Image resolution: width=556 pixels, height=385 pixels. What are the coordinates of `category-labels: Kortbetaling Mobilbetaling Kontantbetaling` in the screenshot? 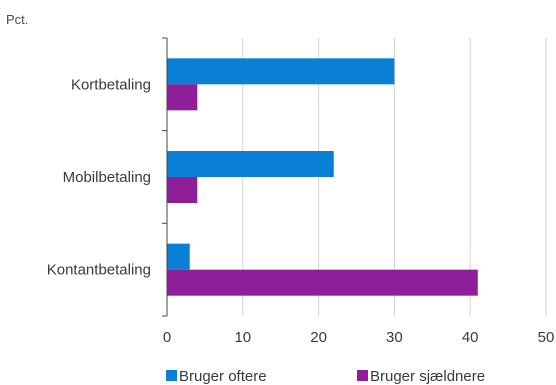 It's located at (99, 177).